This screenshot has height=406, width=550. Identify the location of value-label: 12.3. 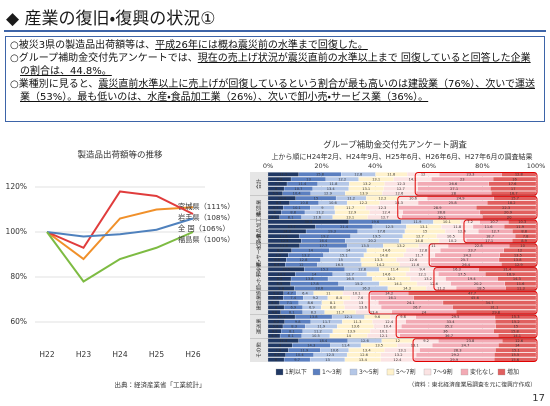
(382, 208).